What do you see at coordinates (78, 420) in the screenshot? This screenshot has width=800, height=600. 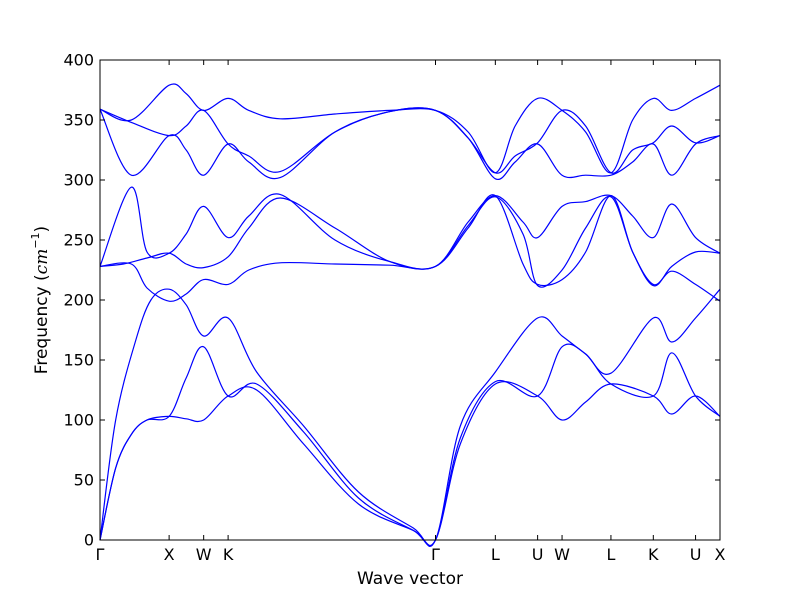 I see `y-tick-label: 100` at bounding box center [78, 420].